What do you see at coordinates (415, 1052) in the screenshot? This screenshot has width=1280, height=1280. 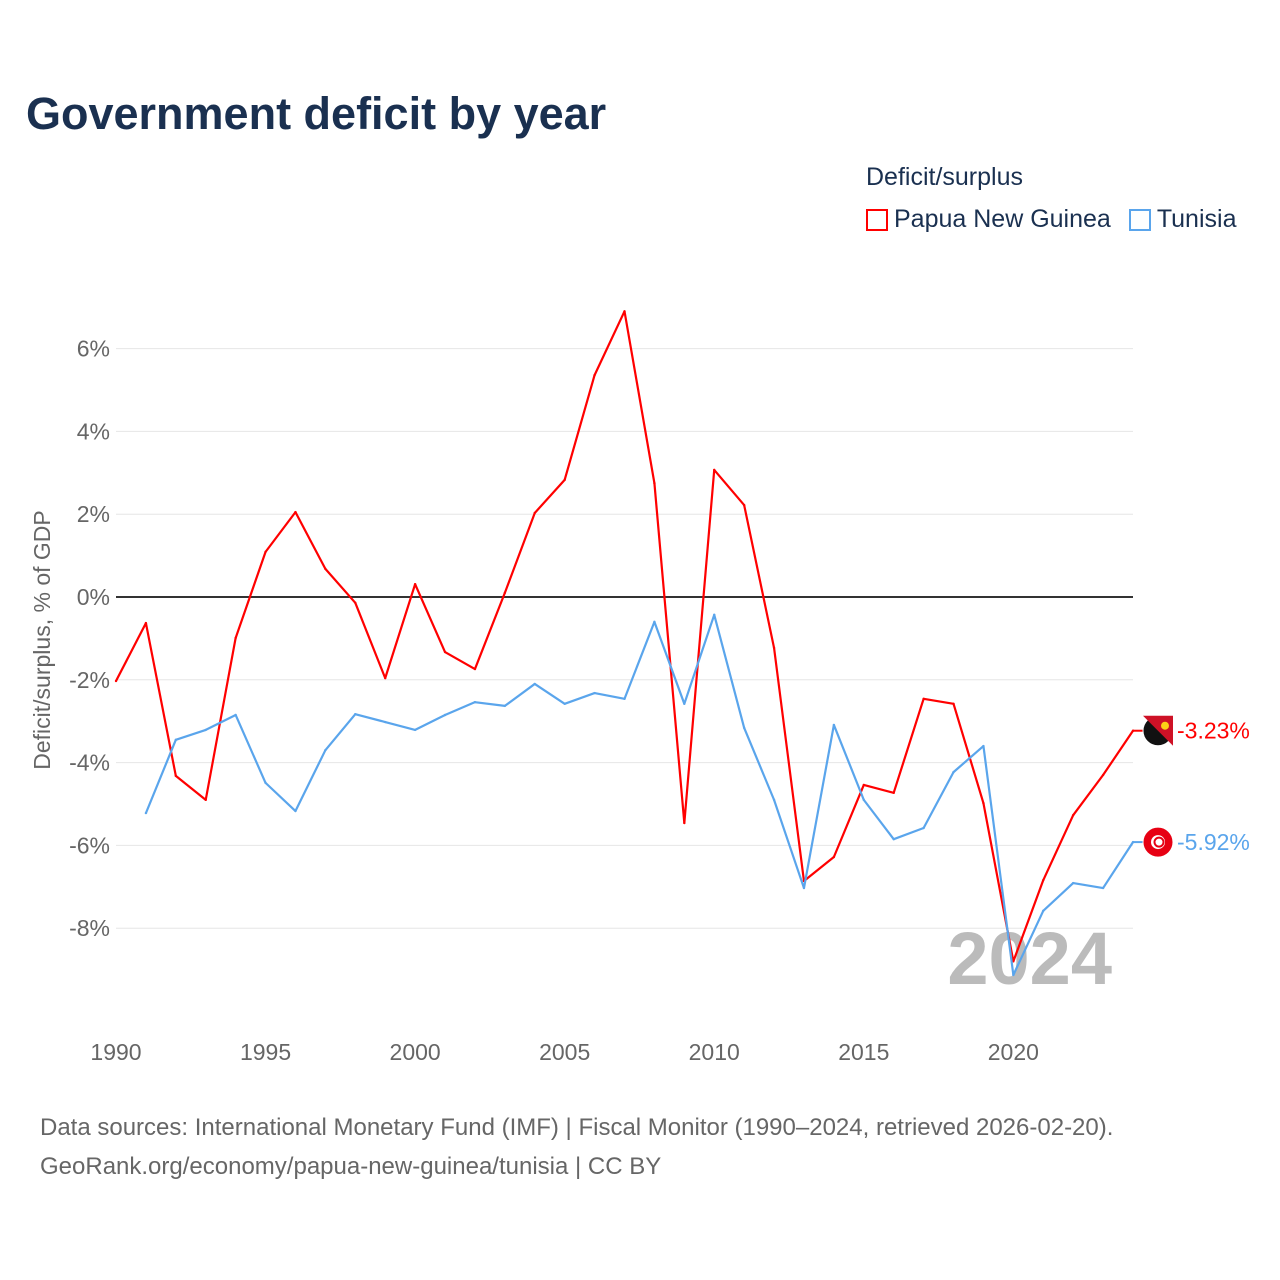 I see `x-tick-label: 2000` at bounding box center [415, 1052].